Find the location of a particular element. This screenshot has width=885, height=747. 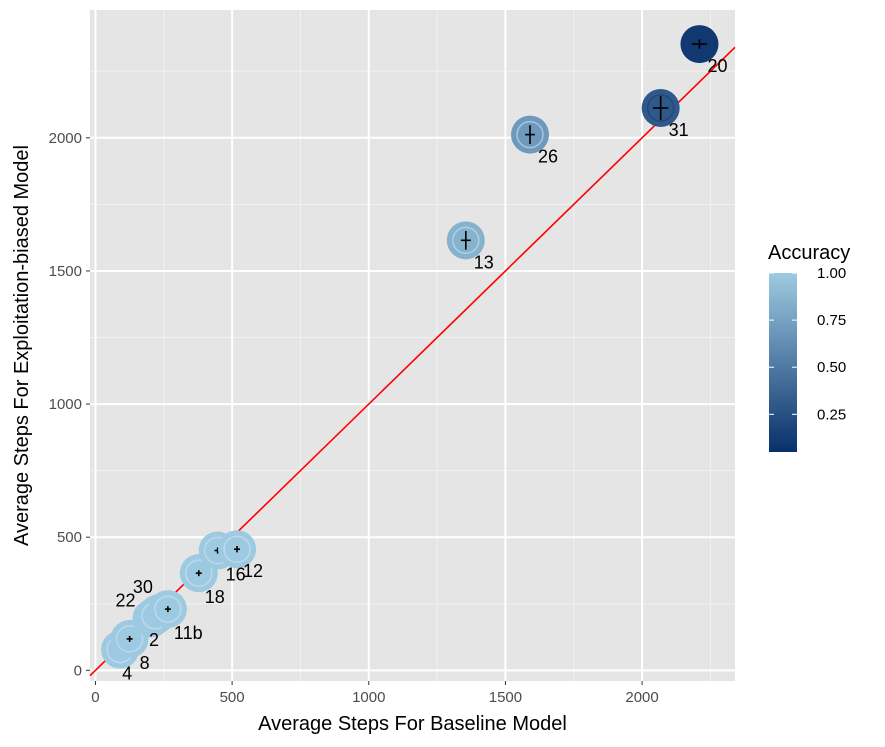

point-label-22: 22 is located at coordinates (125, 600).